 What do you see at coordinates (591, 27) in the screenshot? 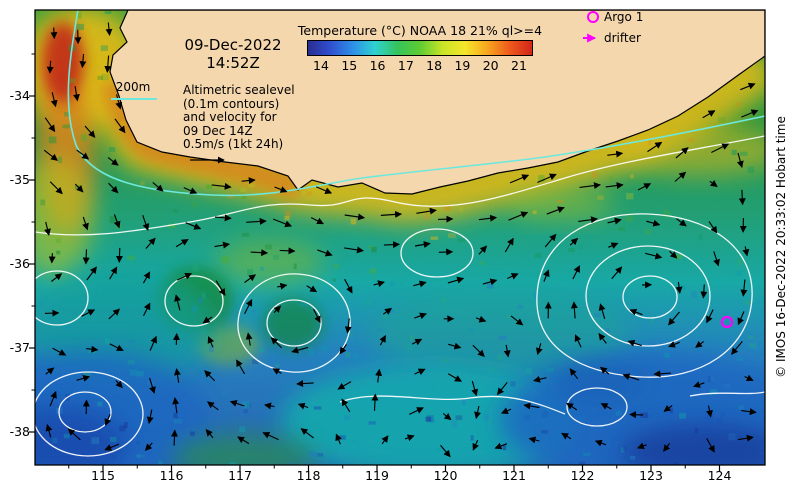
I see `legend-markers` at bounding box center [591, 27].